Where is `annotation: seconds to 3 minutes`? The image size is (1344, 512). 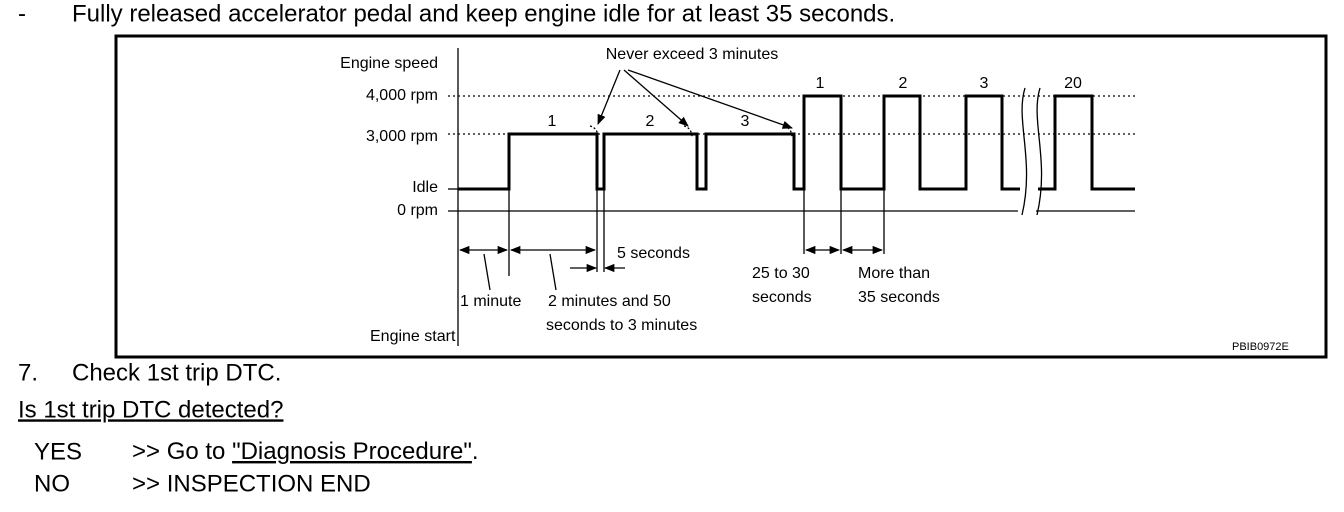
annotation: seconds to 3 minutes is located at coordinates (621, 325).